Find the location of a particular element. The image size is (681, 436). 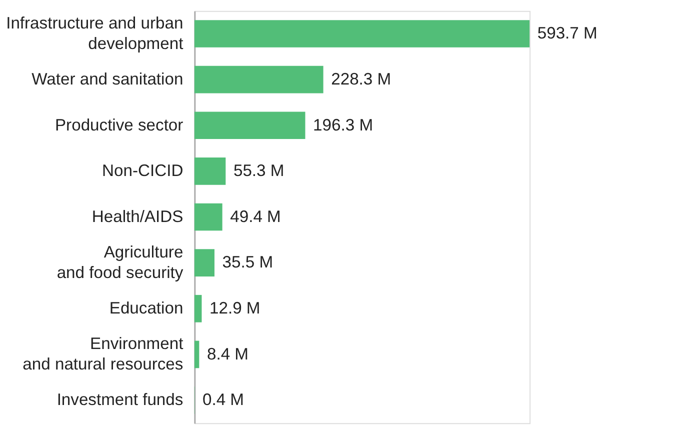

data-label: 12.9 M is located at coordinates (235, 308).